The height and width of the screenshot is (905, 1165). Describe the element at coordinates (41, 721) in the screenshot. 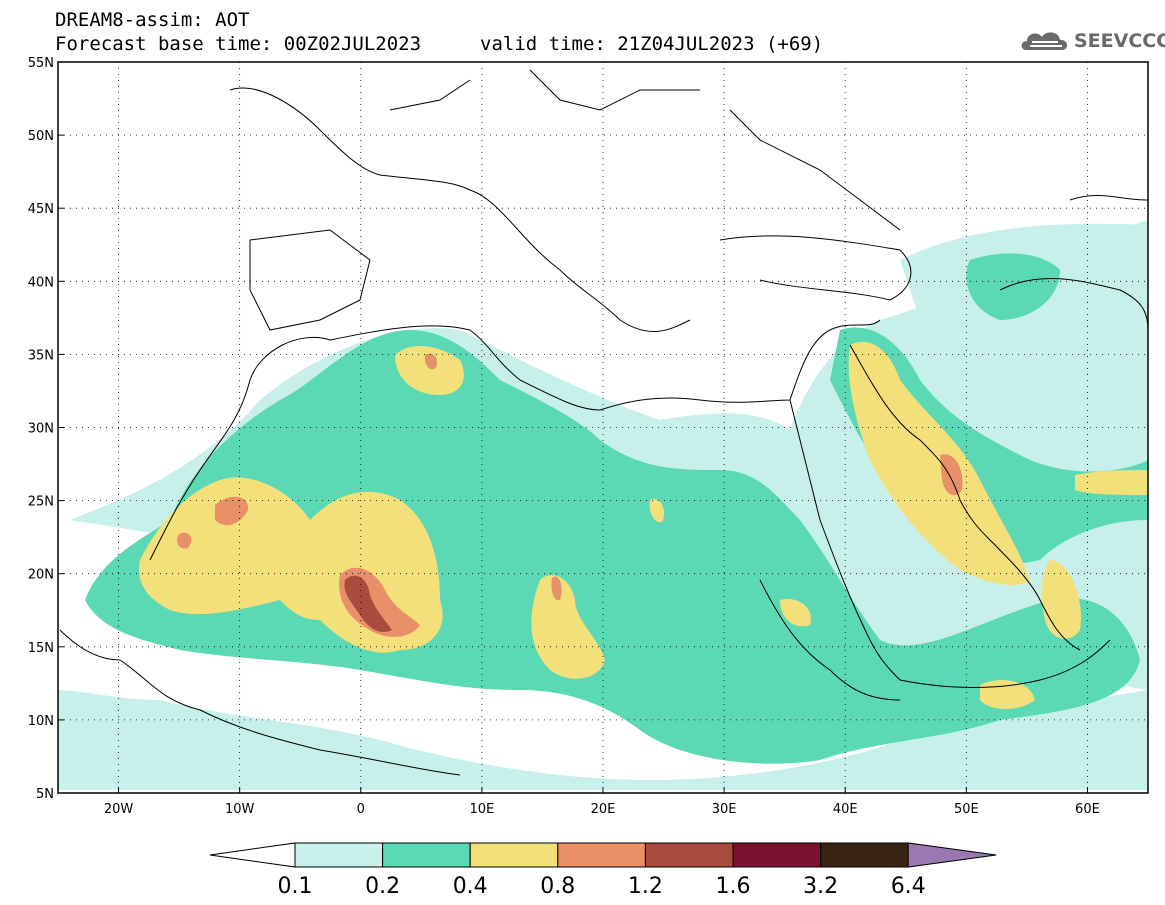

I see `lat-tick-label: 10N` at that location.